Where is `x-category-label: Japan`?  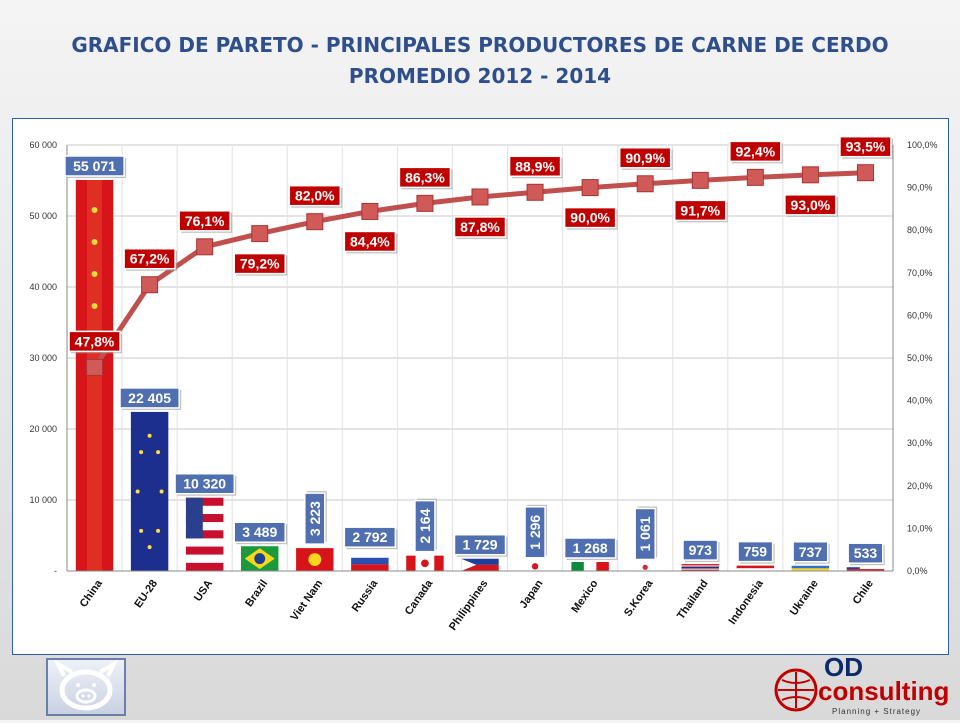 x-category-label: Japan is located at coordinates (531, 594).